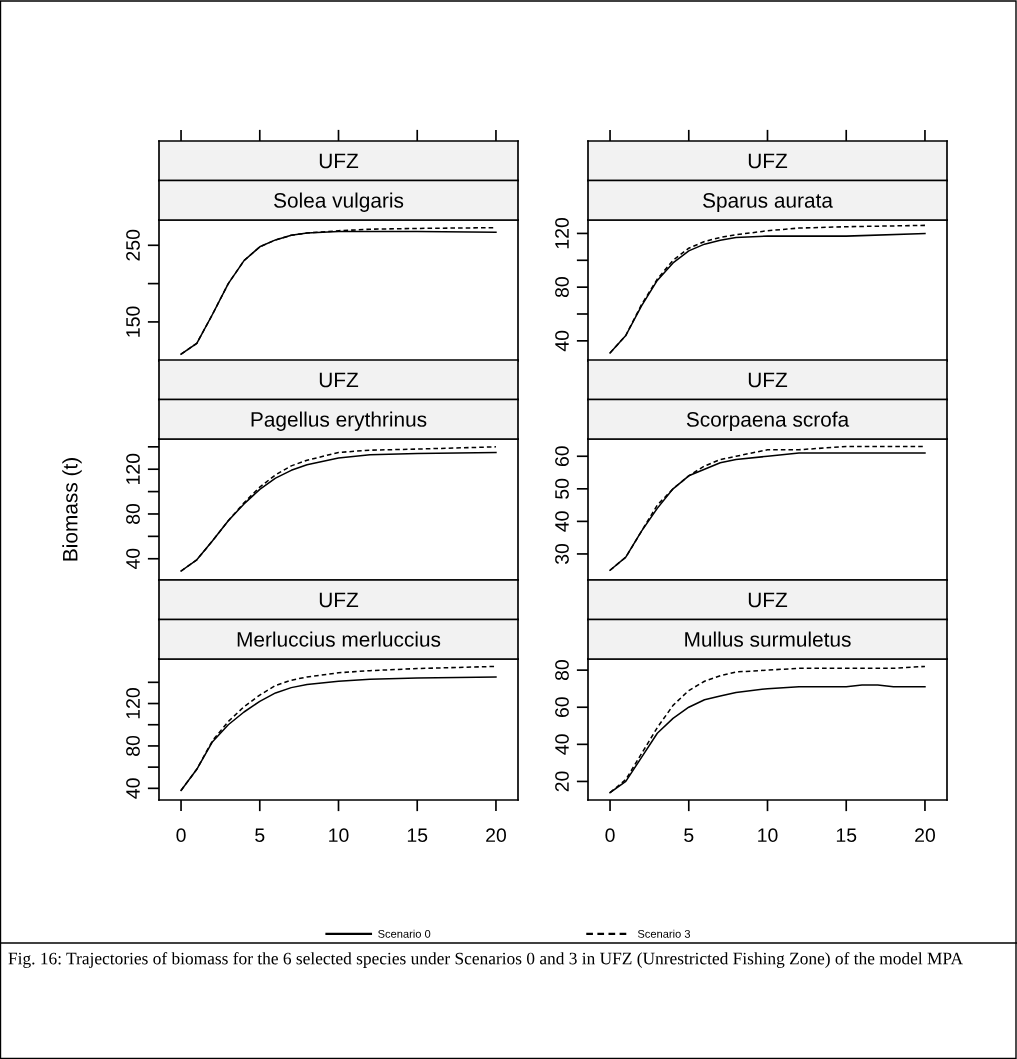  What do you see at coordinates (562, 488) in the screenshot?
I see `y-tick-label: 50` at bounding box center [562, 488].